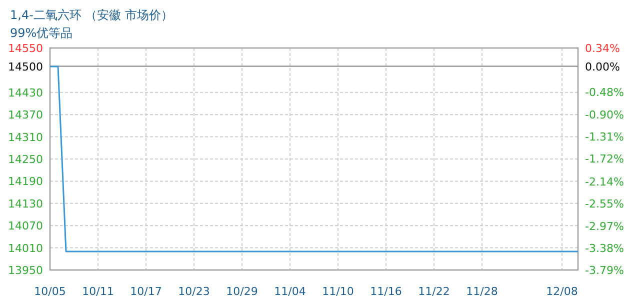 This screenshot has height=300, width=630. I want to click on y2-tick-label: 0.34%, so click(602, 48).